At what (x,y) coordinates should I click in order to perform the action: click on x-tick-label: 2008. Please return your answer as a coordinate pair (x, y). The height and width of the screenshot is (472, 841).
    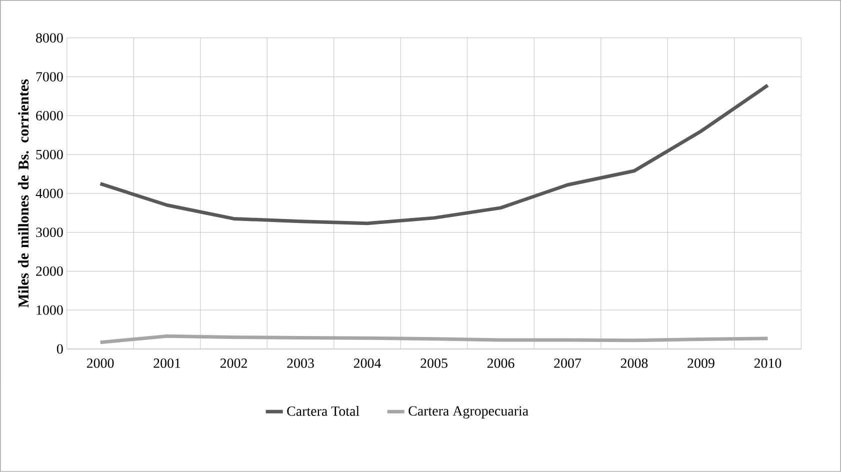
    Looking at the image, I should click on (634, 363).